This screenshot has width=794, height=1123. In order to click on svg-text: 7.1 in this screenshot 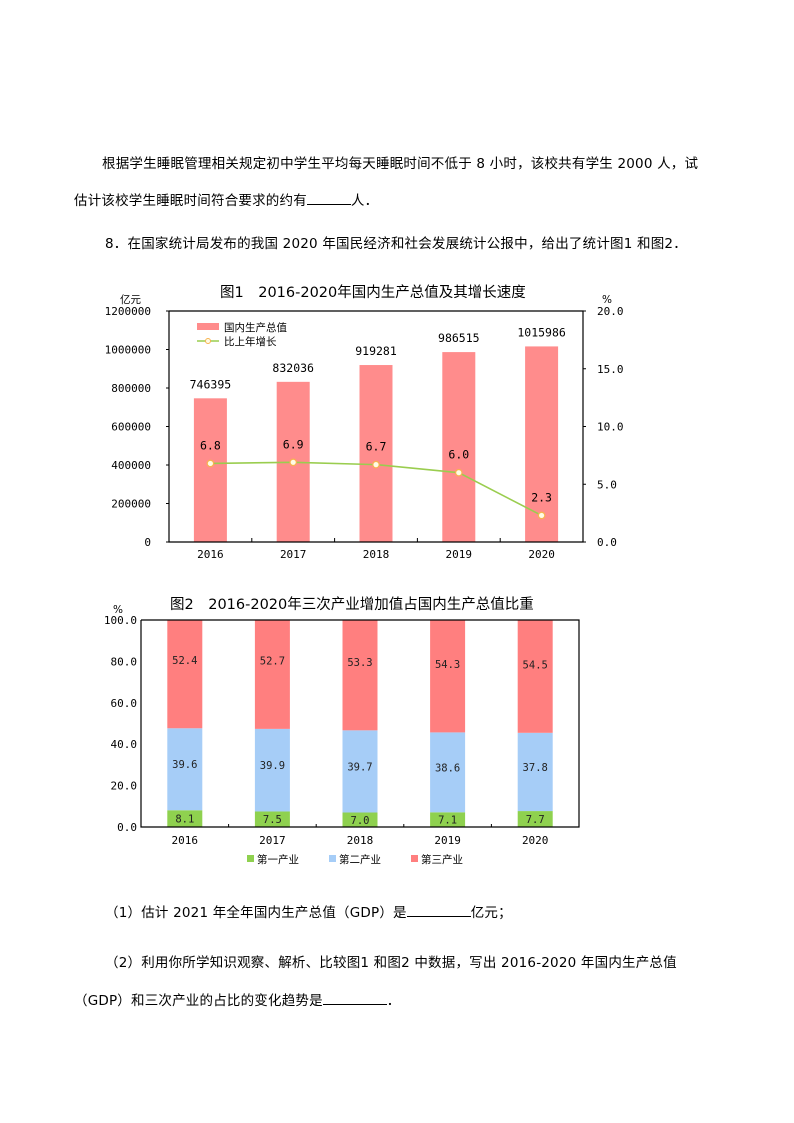, I will do `click(447, 821)`.